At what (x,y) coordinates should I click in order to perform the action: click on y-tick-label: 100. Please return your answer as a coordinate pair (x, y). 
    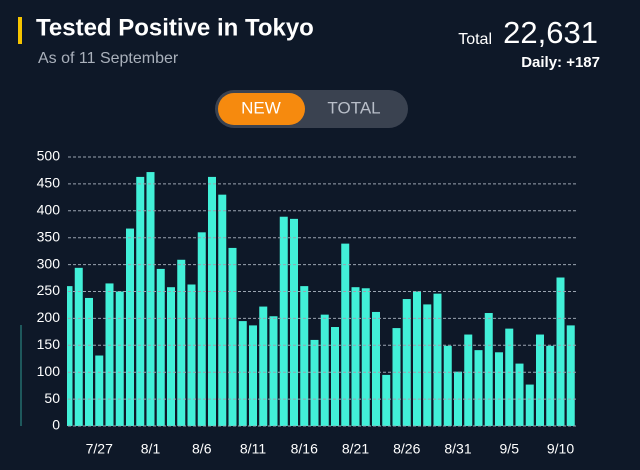
    Looking at the image, I should click on (49, 371).